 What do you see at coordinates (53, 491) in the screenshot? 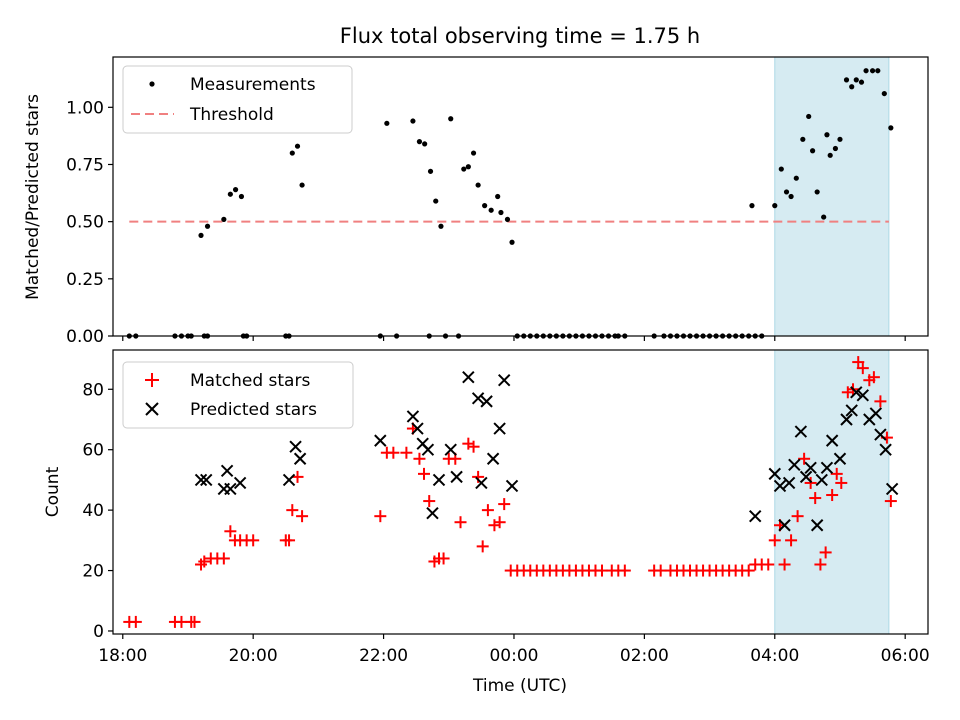
I see `bottom-ylabel: Count` at bounding box center [53, 491].